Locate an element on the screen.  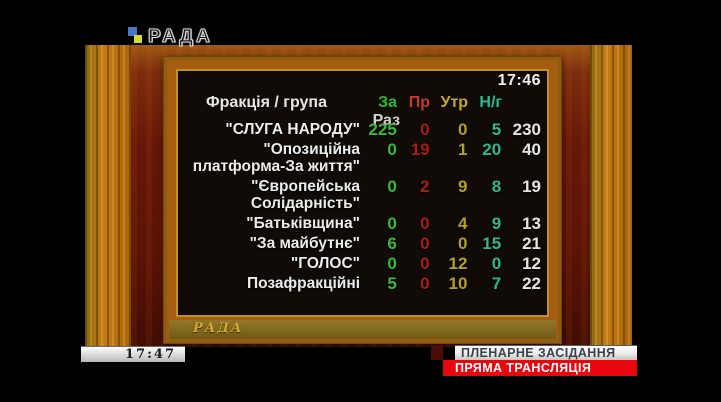
faction-column-header: Фракція / група is located at coordinates (266, 102).